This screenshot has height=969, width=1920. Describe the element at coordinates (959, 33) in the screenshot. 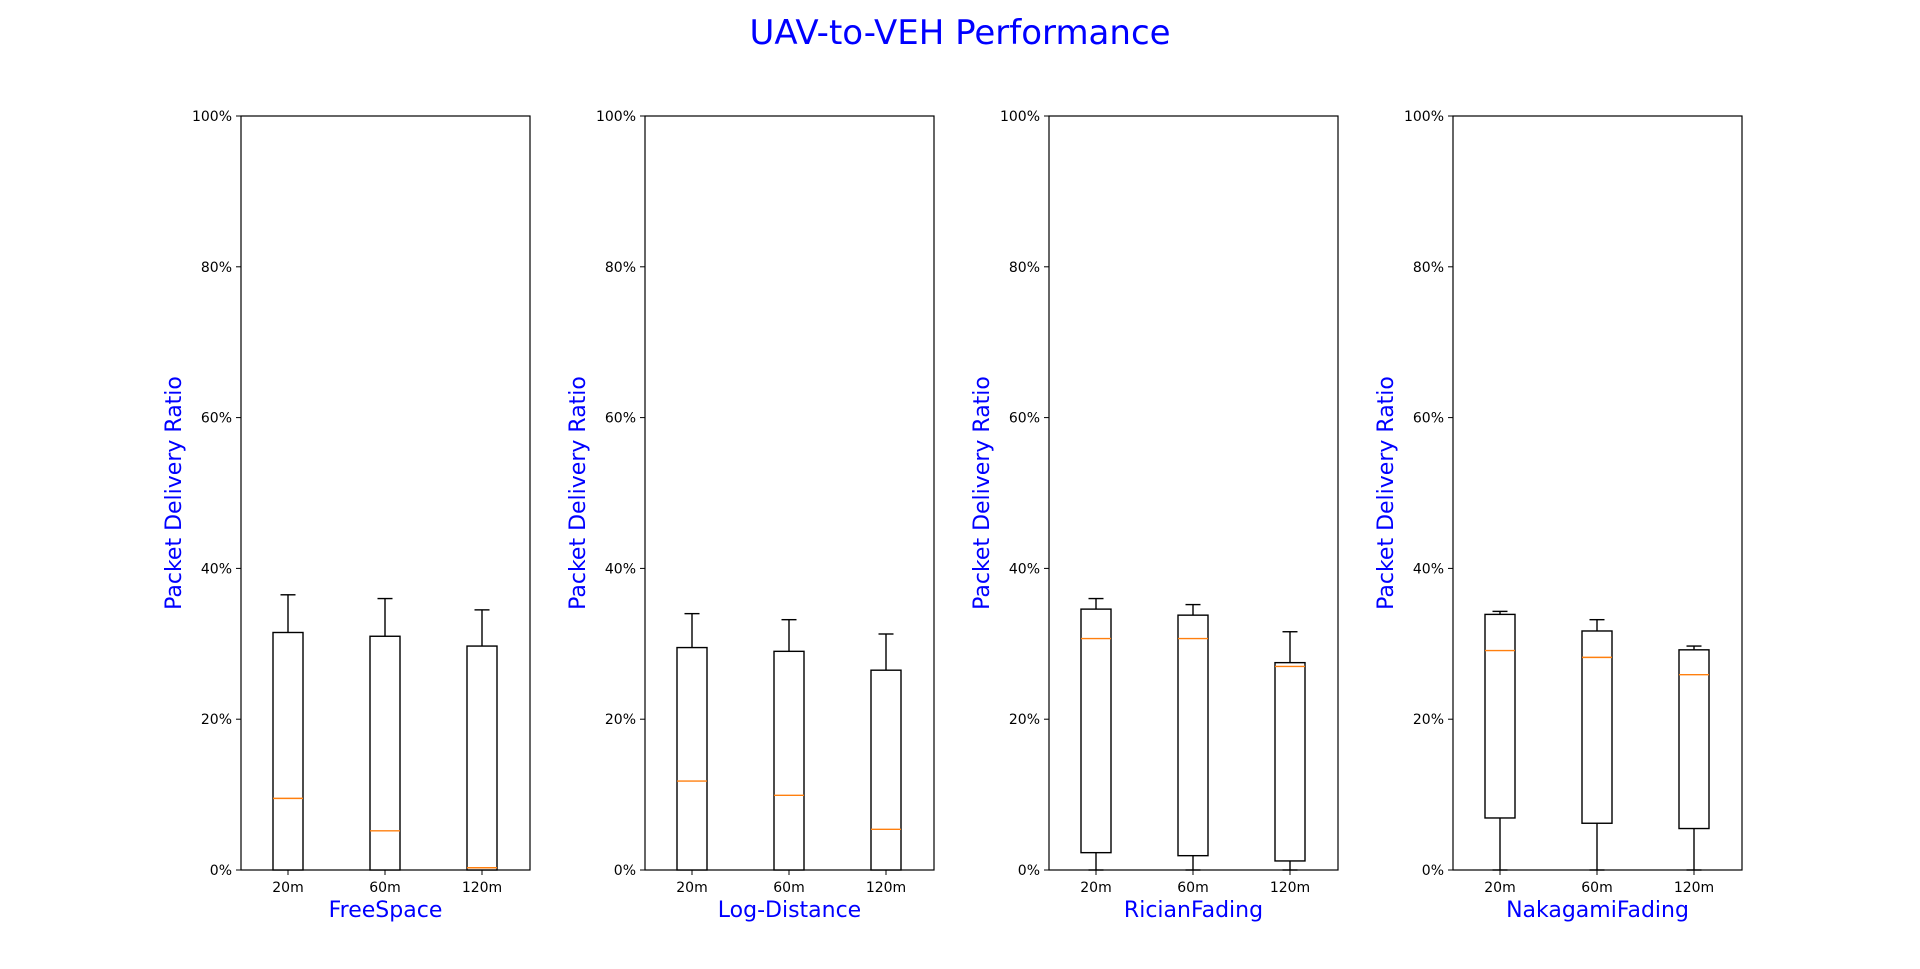

I see `figure-title: UAV-to-VEH Performance` at that location.